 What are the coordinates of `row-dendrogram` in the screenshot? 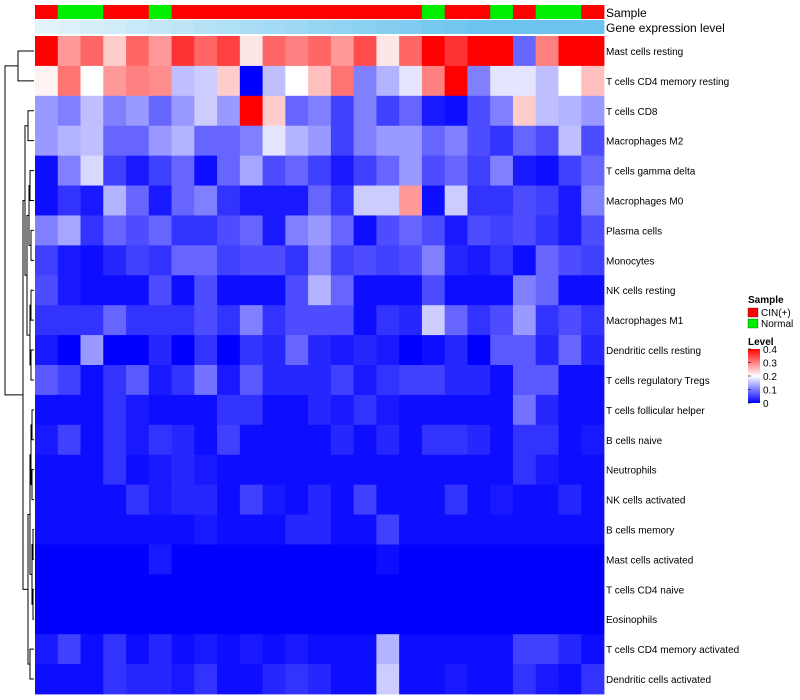 It's located at (19, 365).